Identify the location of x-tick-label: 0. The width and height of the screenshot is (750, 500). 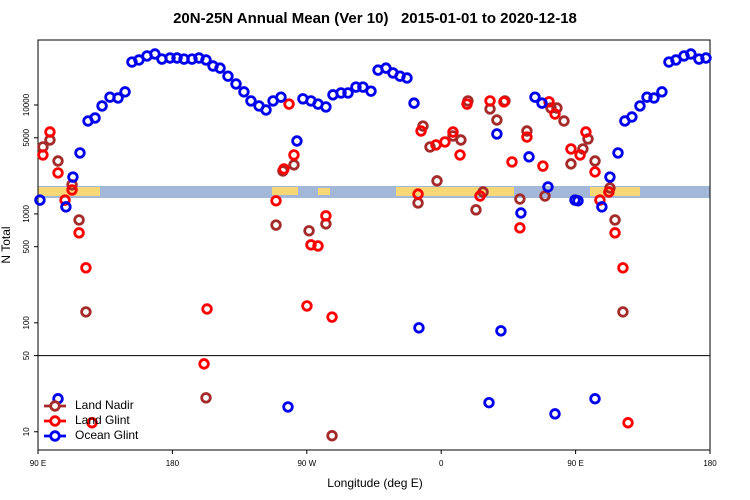
(441, 463).